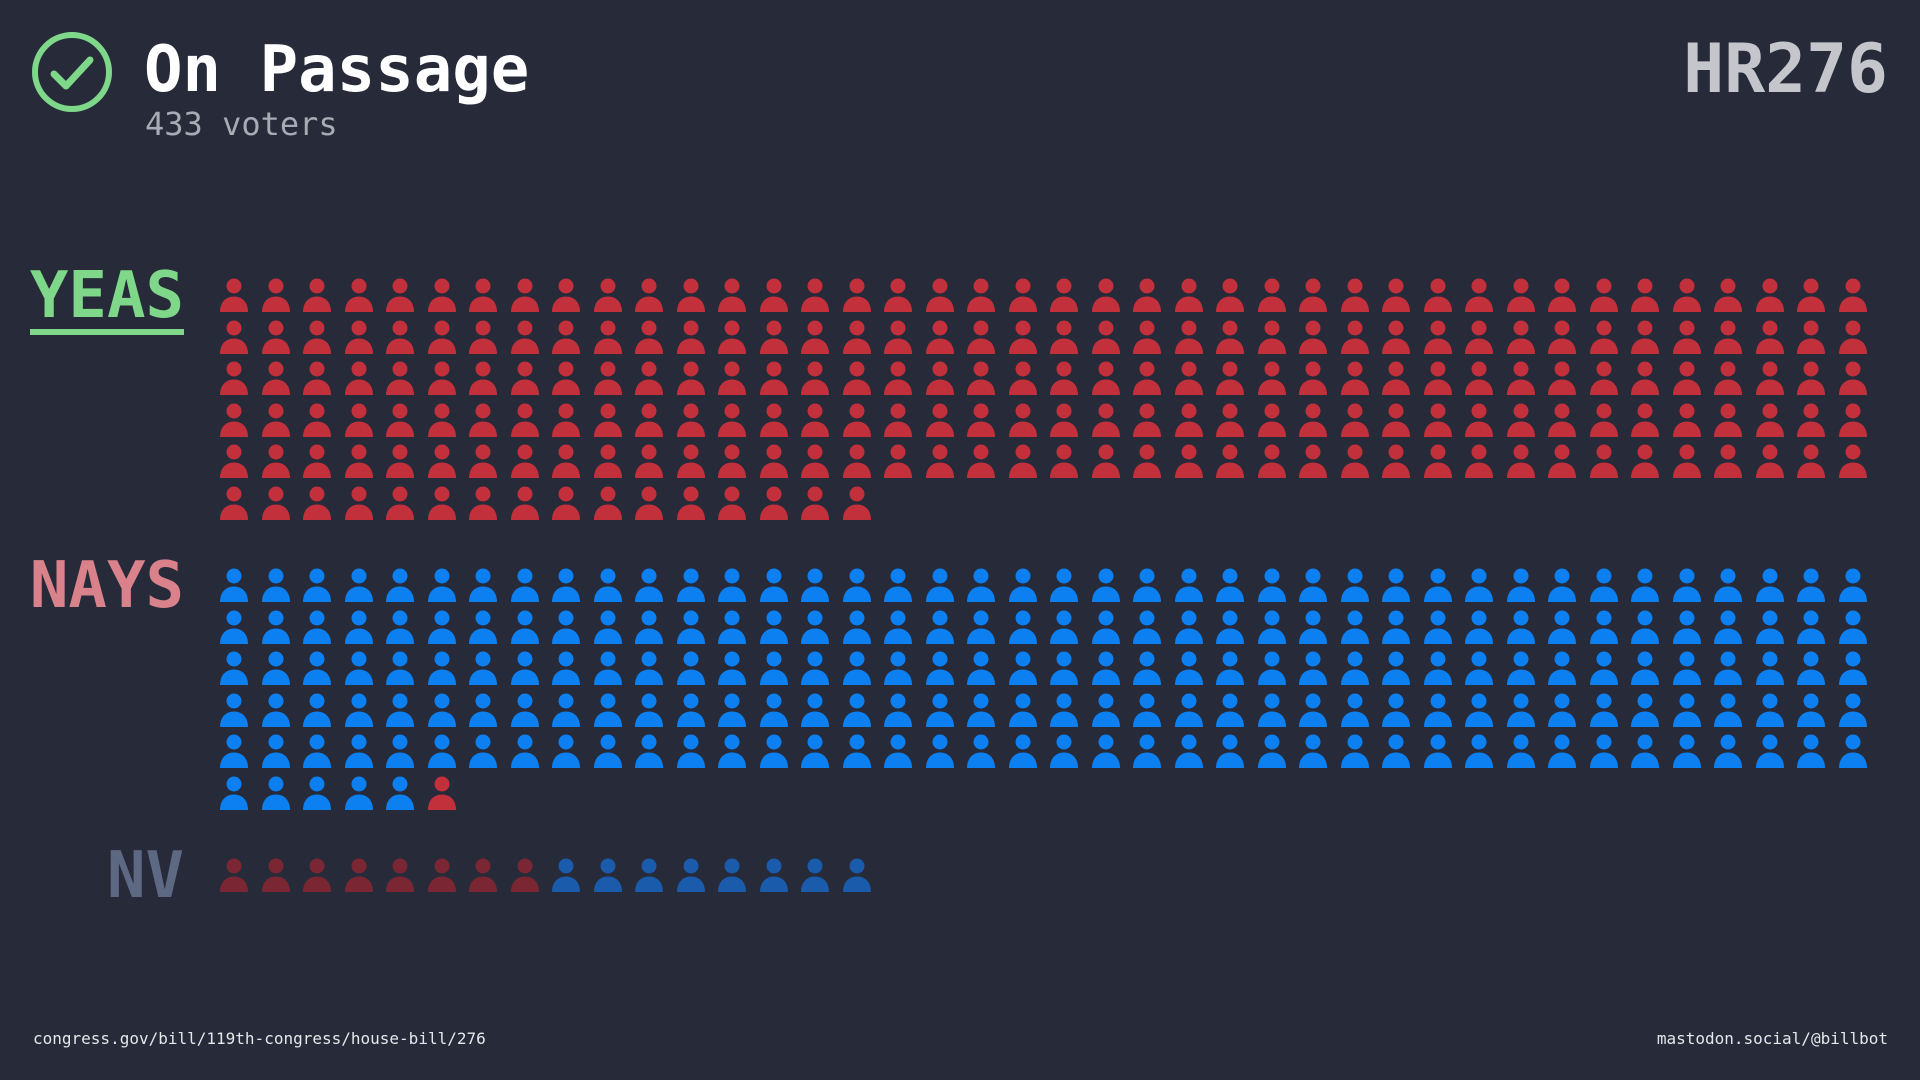  Describe the element at coordinates (337, 70) in the screenshot. I see `vote-title: On Passage` at that location.